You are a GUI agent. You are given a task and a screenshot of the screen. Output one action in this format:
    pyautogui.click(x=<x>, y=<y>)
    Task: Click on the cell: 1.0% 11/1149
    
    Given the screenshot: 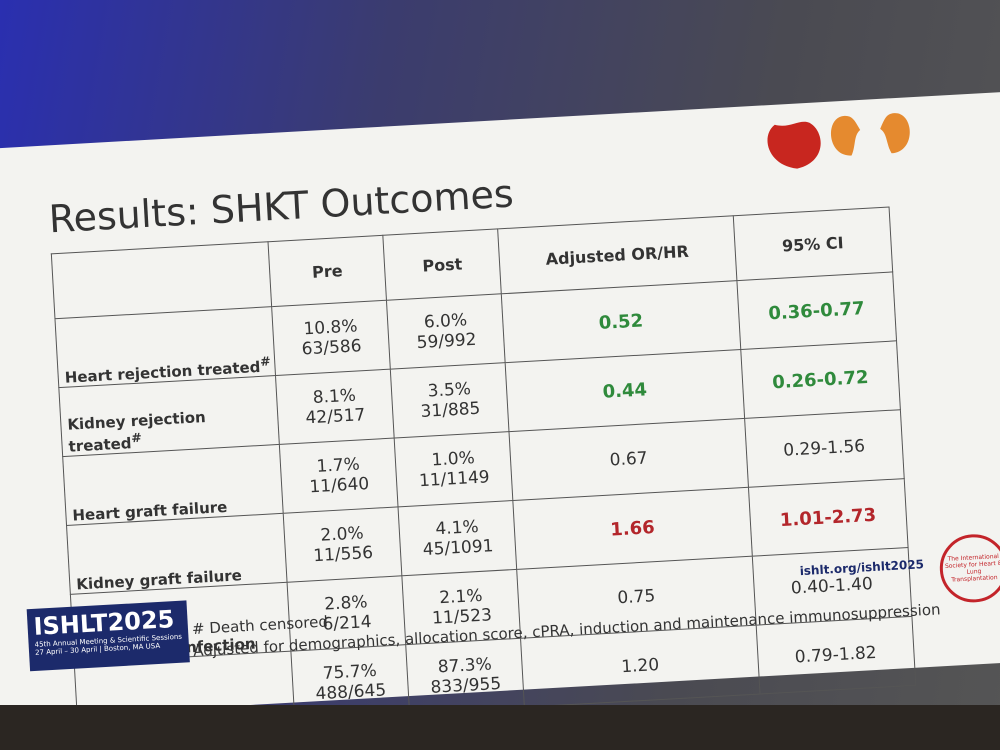 What is the action you would take?
    pyautogui.click(x=454, y=469)
    